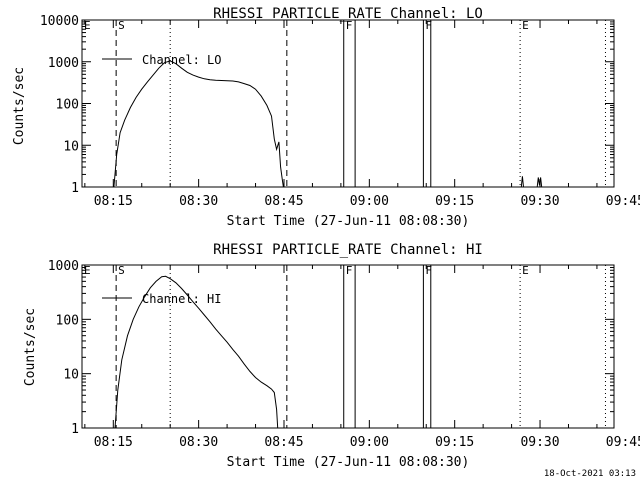 The width and height of the screenshot is (640, 480). Describe the element at coordinates (59, 21) in the screenshot. I see `y-tick-label: 10000` at that location.